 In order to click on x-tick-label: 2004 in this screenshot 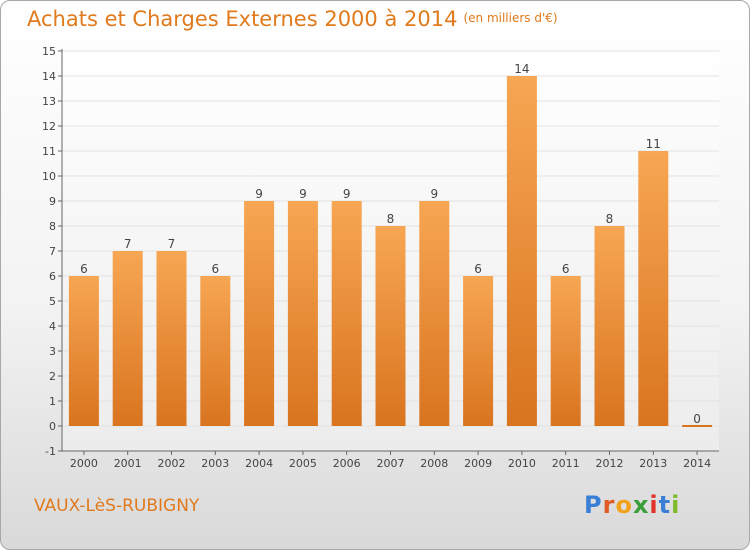, I will do `click(259, 463)`.